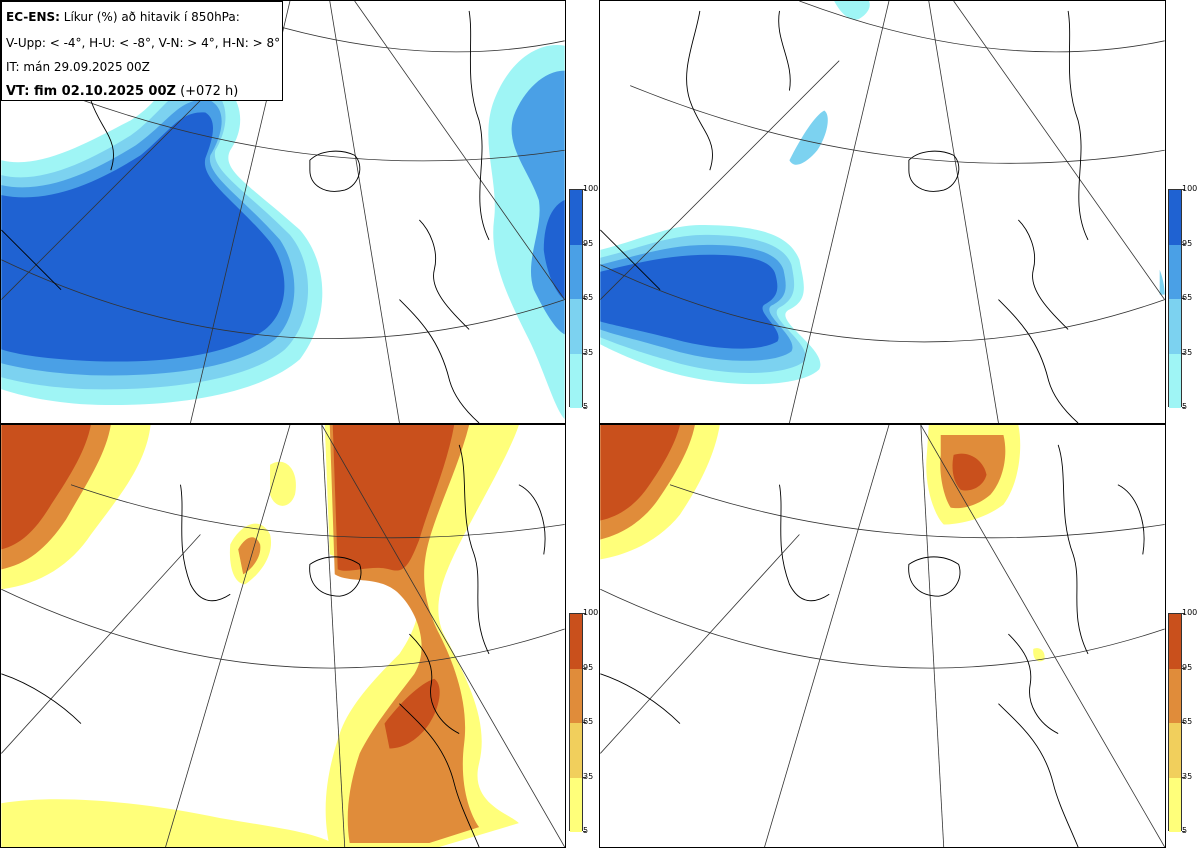  I want to click on colorbar-bottom-right, so click(1175, 722).